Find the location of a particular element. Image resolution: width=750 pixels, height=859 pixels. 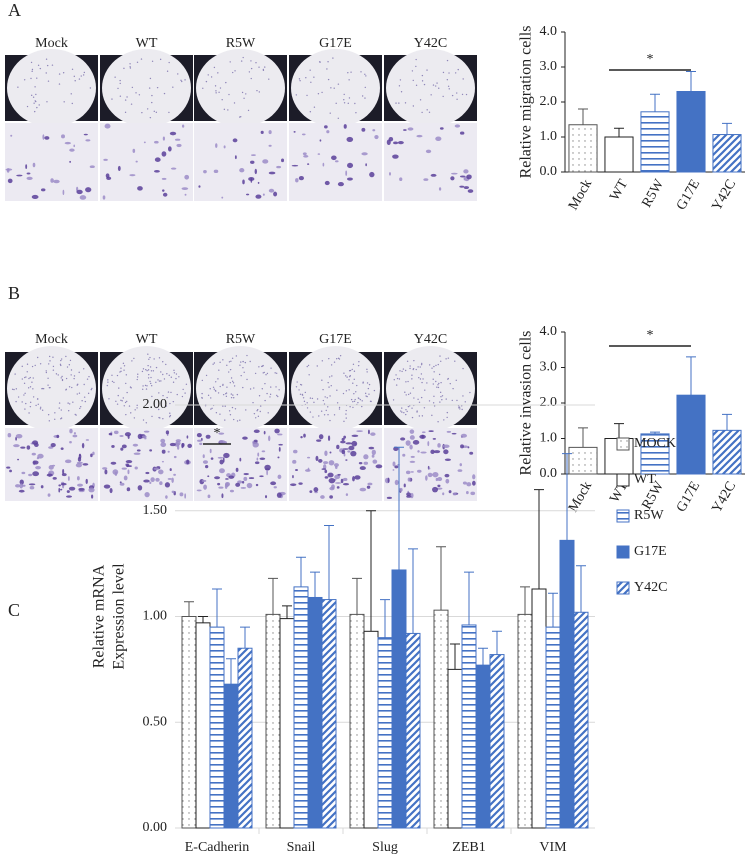

y-tick-label: 1.0 is located at coordinates (549, 136).